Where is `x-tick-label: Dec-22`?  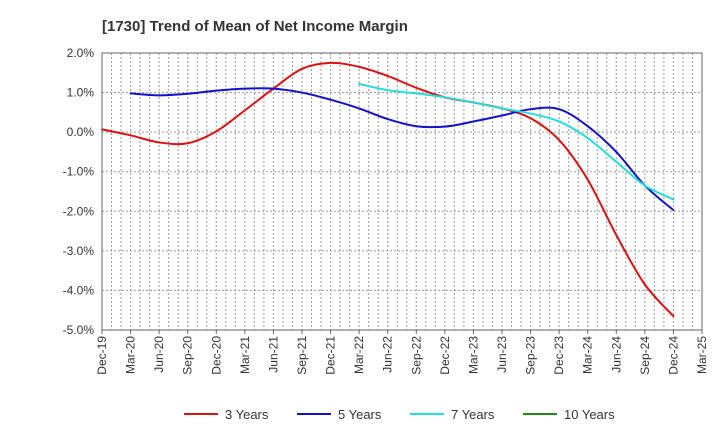
x-tick-label: Dec-22 is located at coordinates (445, 355).